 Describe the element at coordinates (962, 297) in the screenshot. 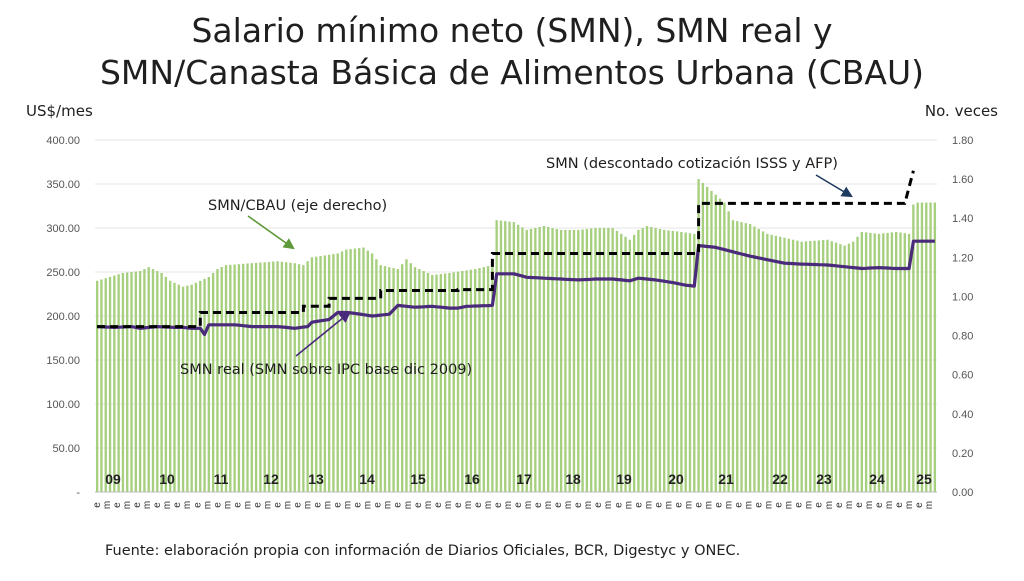

I see `right-tick-label: 1.00` at that location.